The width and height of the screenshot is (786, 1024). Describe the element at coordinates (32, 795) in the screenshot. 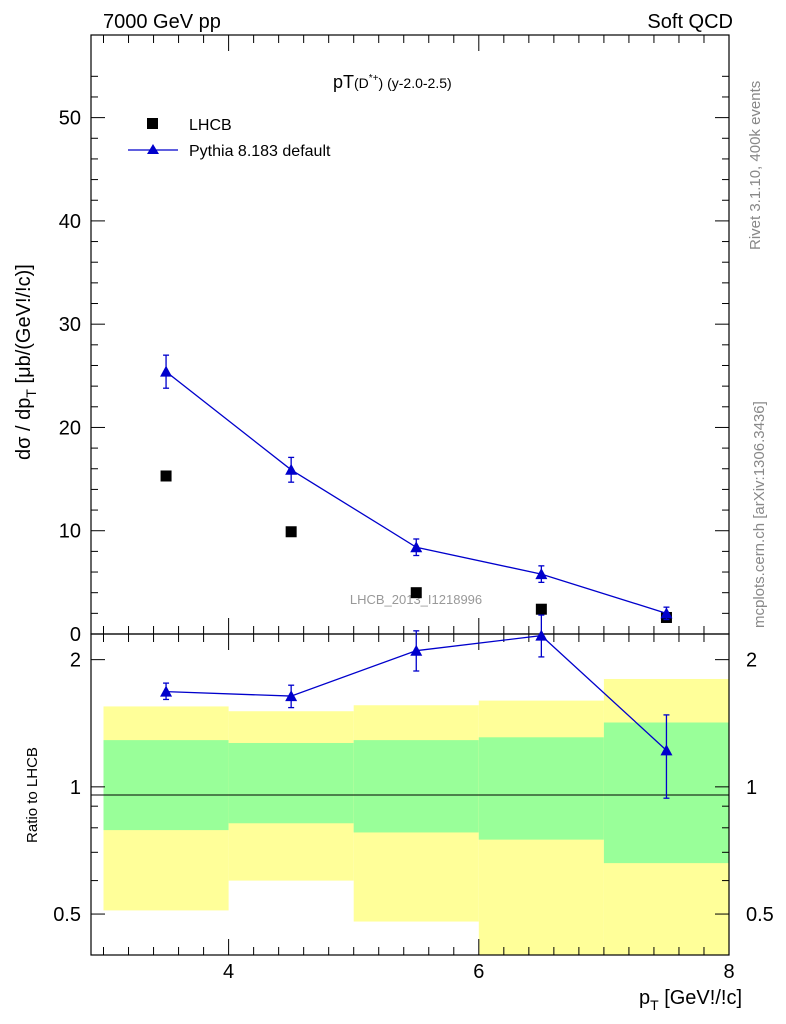

I see `ratio-y-axis-label: Ratio to LHCB` at that location.